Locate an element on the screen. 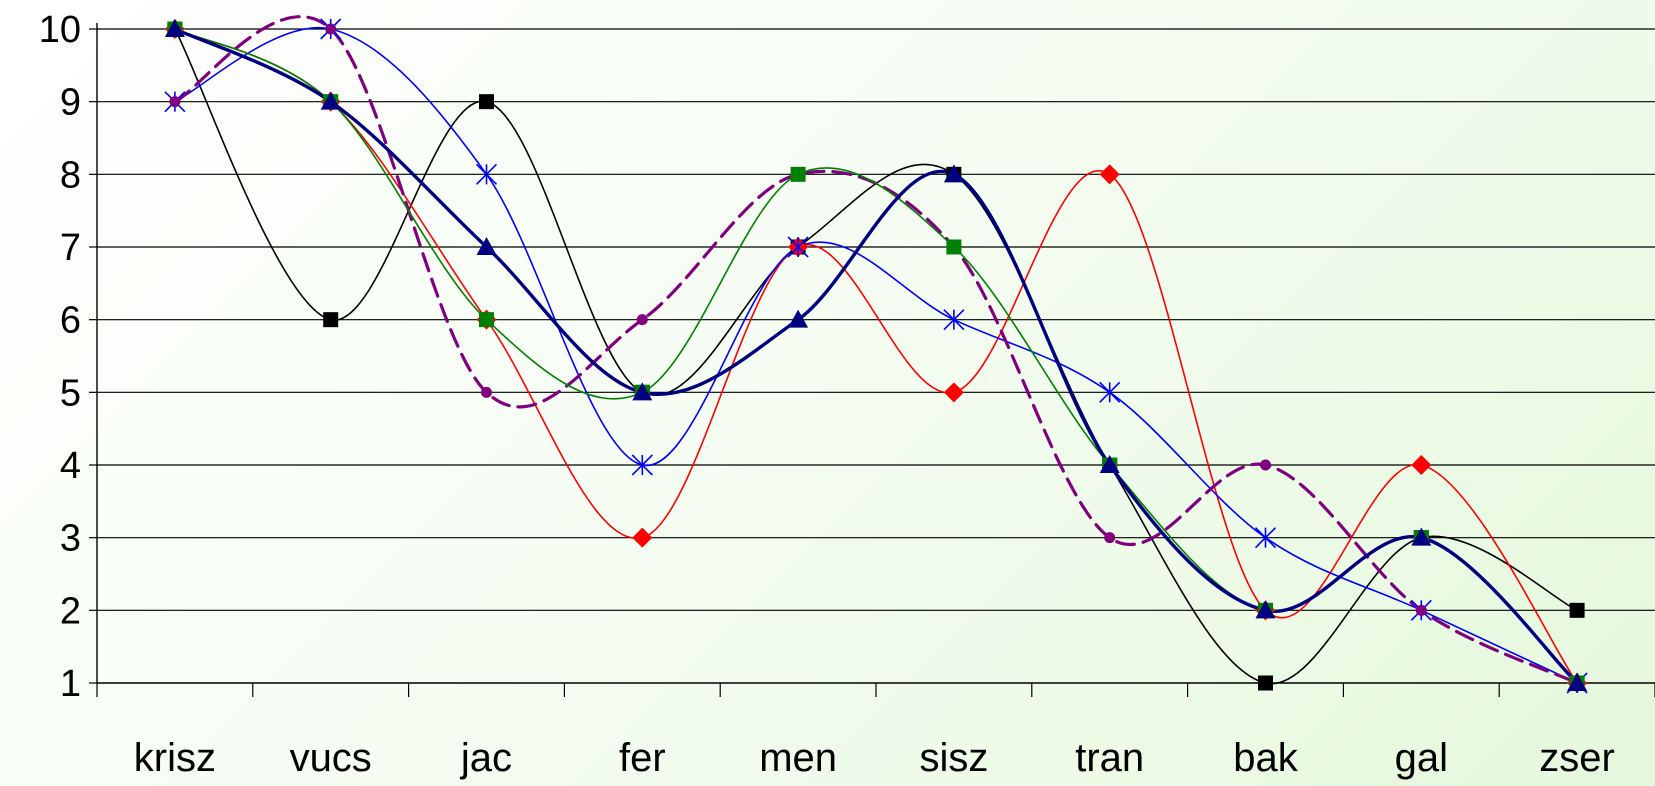 The height and width of the screenshot is (786, 1655). y-tick-label: 1 is located at coordinates (70, 684).